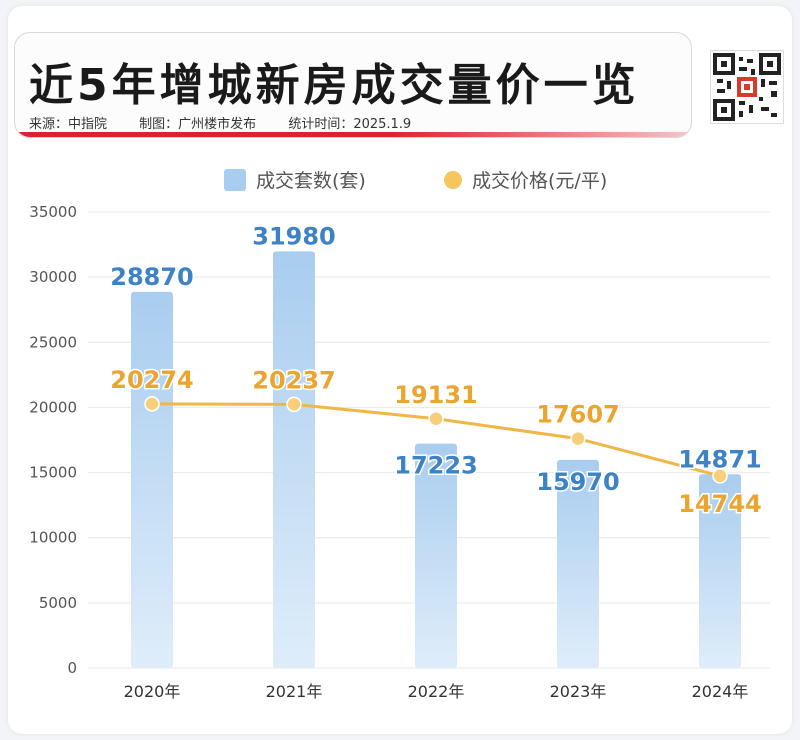  Describe the element at coordinates (436, 691) in the screenshot. I see `x-tick-label: 2022年` at that location.